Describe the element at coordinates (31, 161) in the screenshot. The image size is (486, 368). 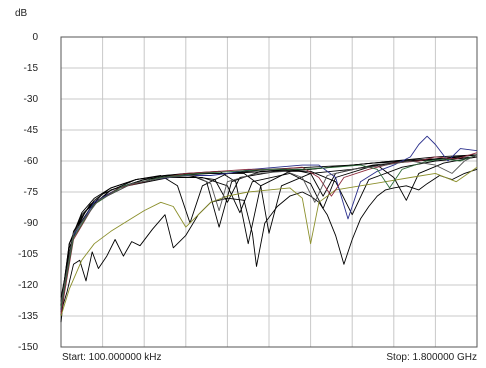
I see `y-tick-label: -60` at that location.